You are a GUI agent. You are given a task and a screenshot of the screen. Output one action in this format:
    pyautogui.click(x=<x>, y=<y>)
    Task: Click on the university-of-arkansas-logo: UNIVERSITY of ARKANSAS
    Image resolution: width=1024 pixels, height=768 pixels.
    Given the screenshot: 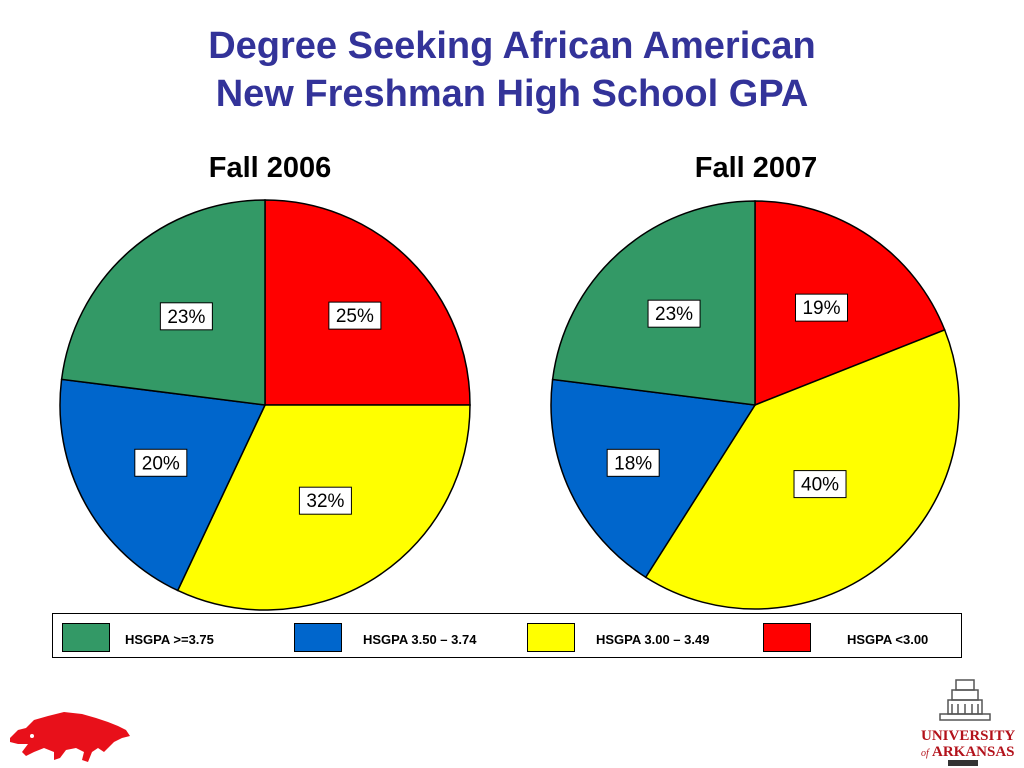 What is the action you would take?
    pyautogui.click(x=968, y=722)
    